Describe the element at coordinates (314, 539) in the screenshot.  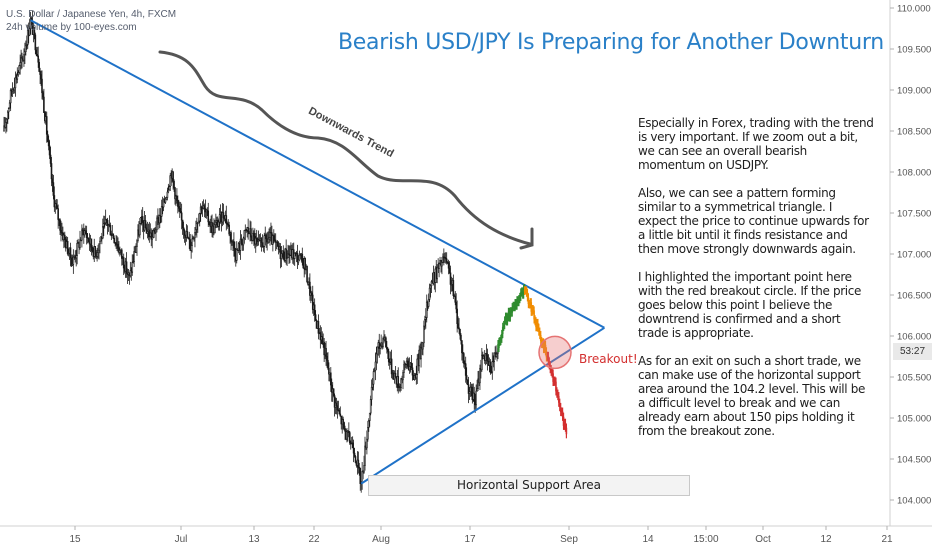
I see `x-tick-label: 22` at that location.